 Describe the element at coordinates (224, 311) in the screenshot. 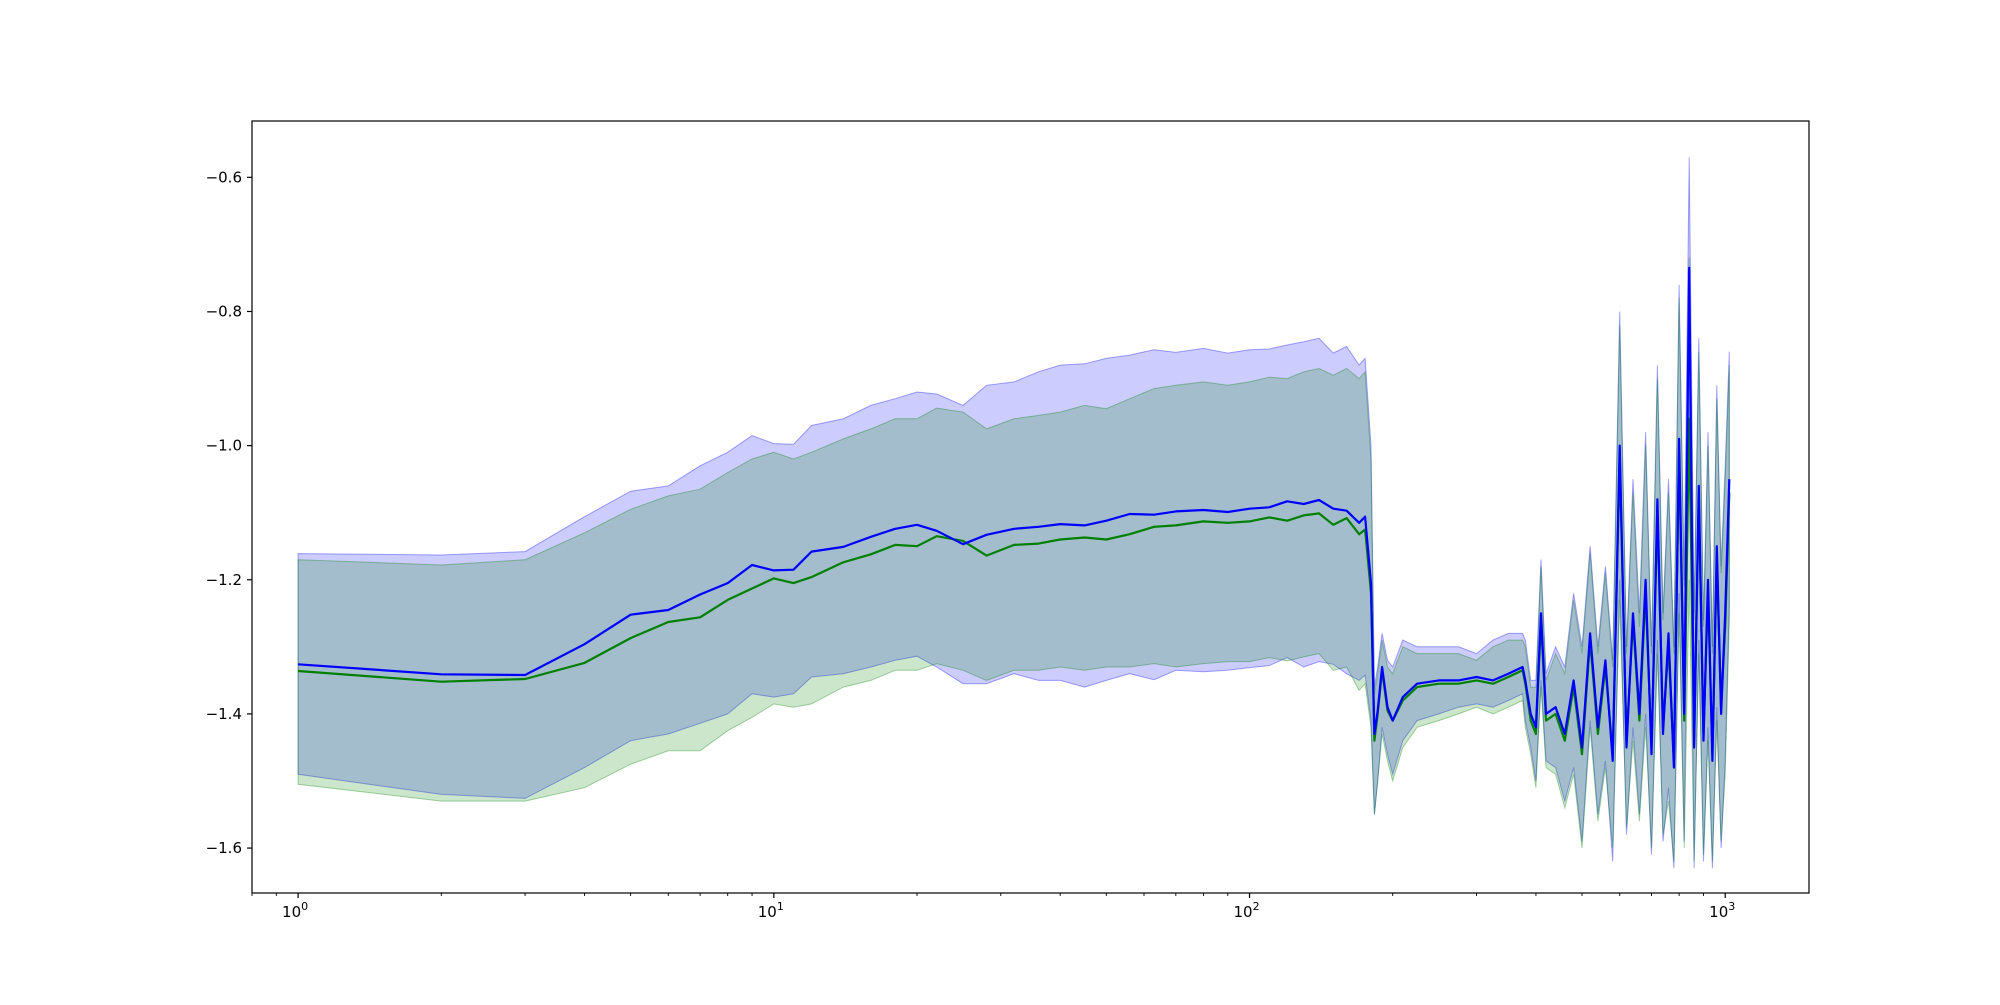

I see `y-tick-label: −0.8` at that location.